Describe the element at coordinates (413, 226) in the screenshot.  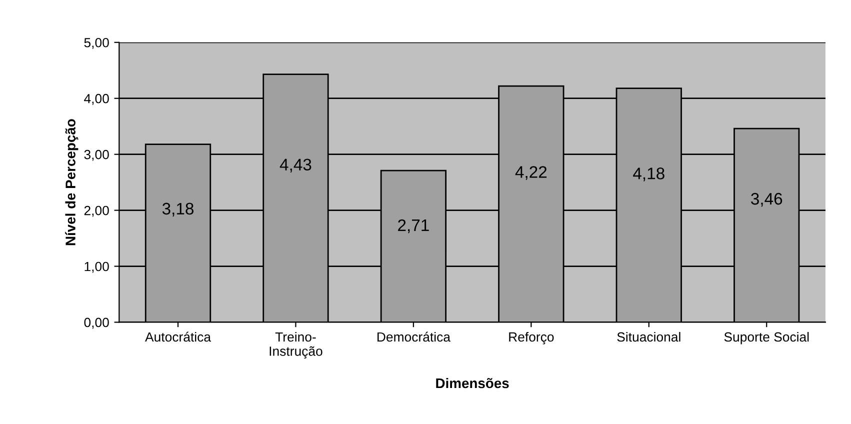
I see `data-label: 2,71` at that location.